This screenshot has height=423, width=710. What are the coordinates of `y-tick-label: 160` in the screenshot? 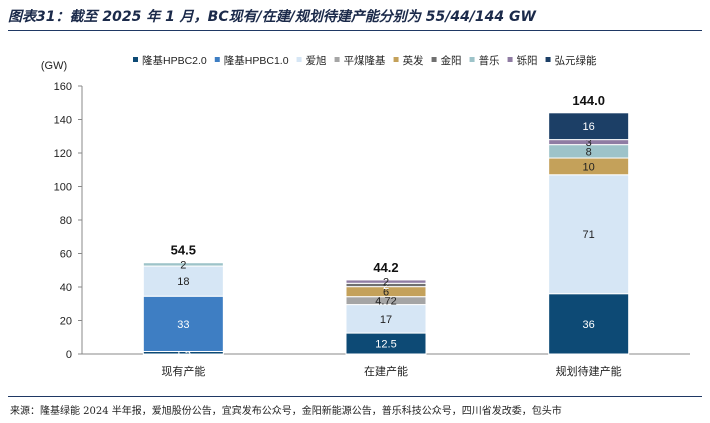 It's located at (63, 87).